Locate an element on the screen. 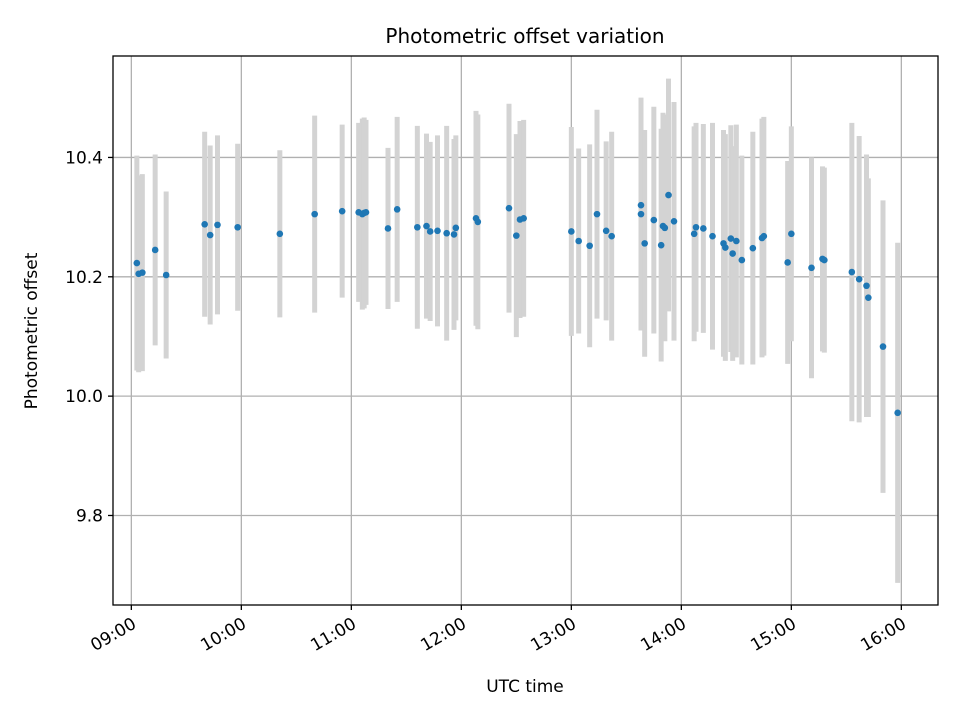  y-axis-label: Photometric offset is located at coordinates (32, 330).